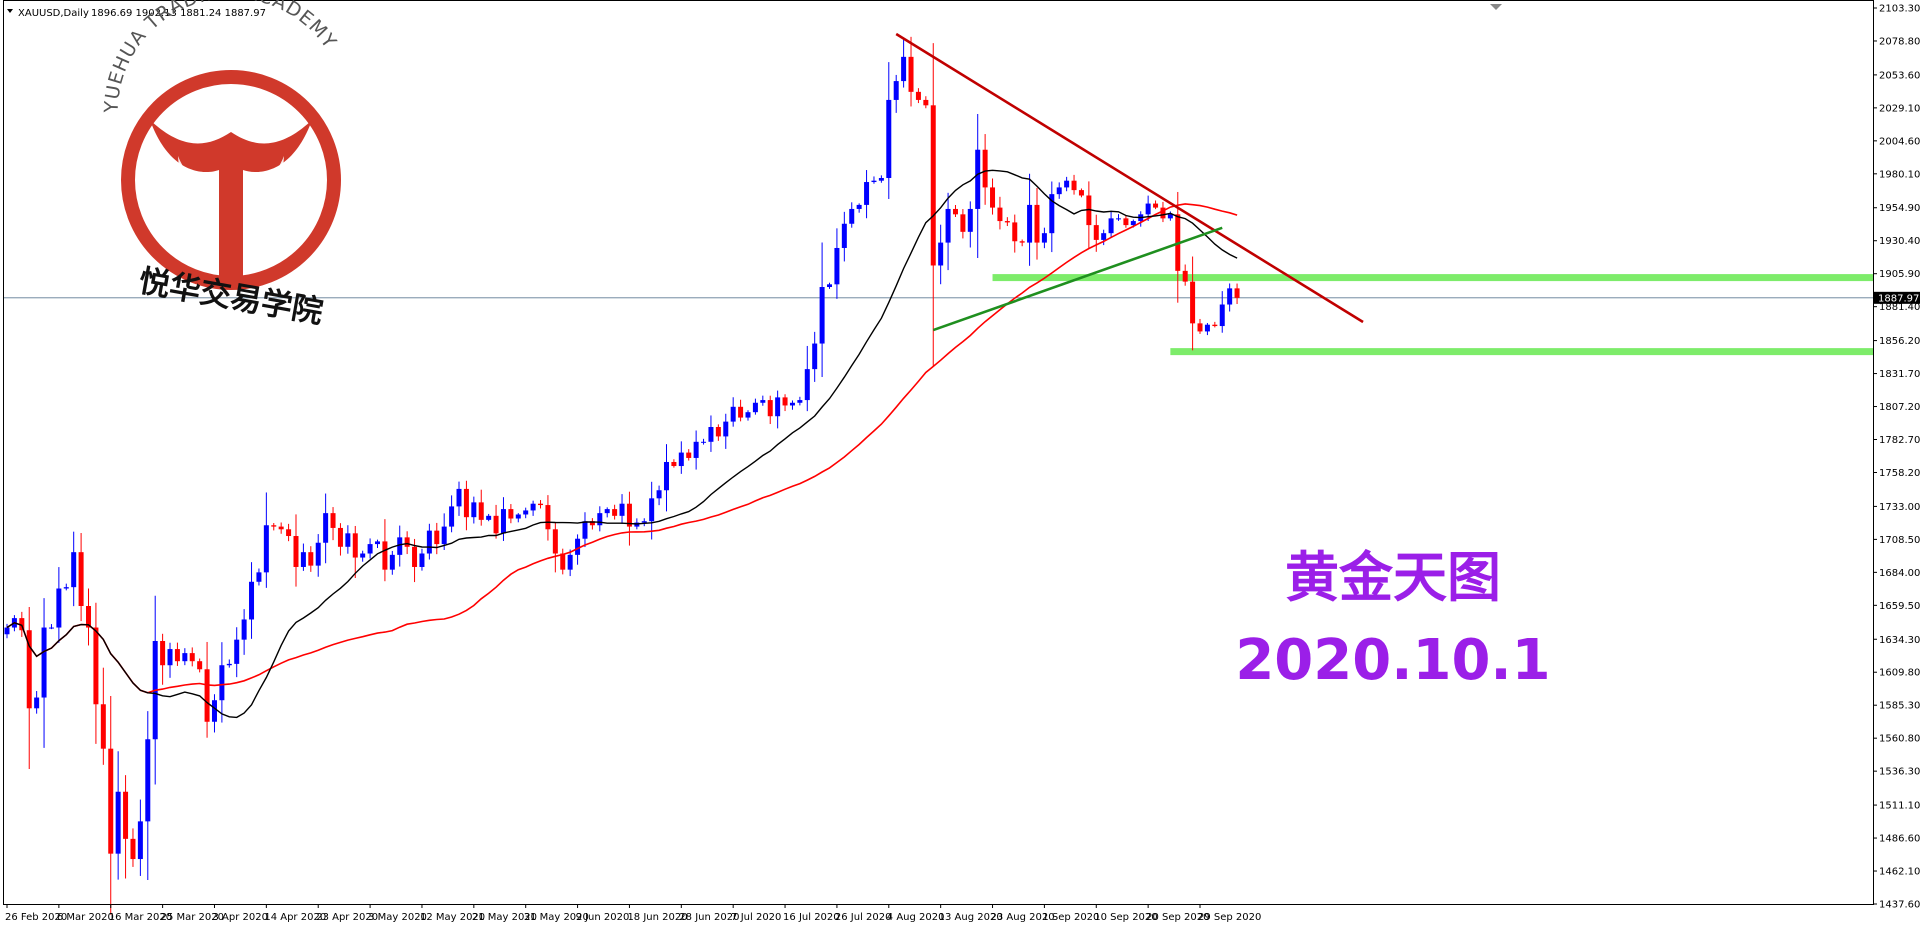 The width and height of the screenshot is (1920, 931). Describe the element at coordinates (36, 917) in the screenshot. I see `x-tick-label: 26 Feb 2020` at that location.